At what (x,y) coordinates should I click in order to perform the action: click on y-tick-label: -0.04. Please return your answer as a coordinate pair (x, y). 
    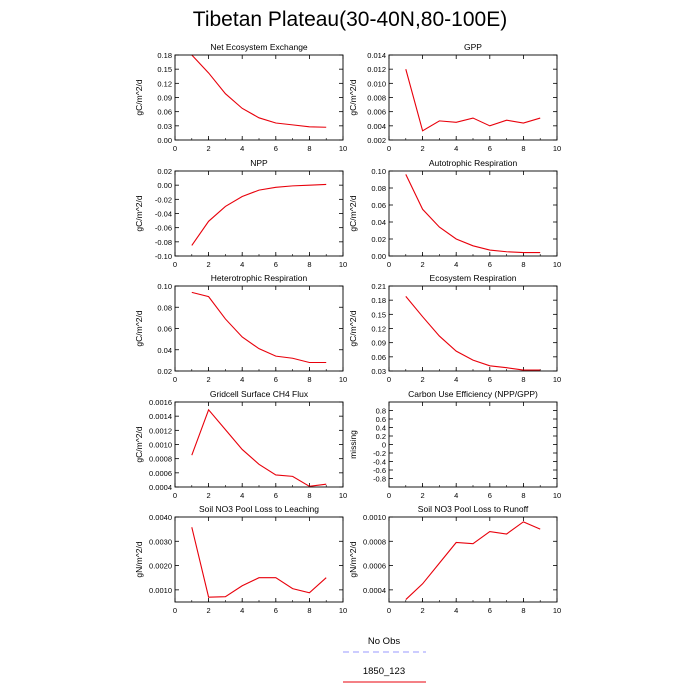
    Looking at the image, I should click on (163, 214).